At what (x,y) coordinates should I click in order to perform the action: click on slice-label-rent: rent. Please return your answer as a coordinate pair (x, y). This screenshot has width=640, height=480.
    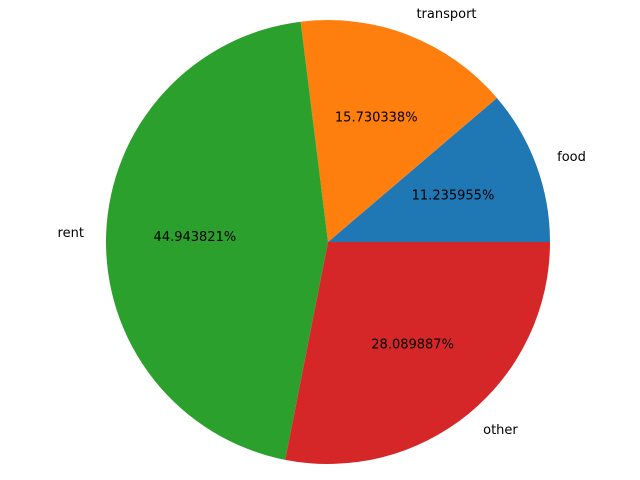
    Looking at the image, I should click on (71, 233).